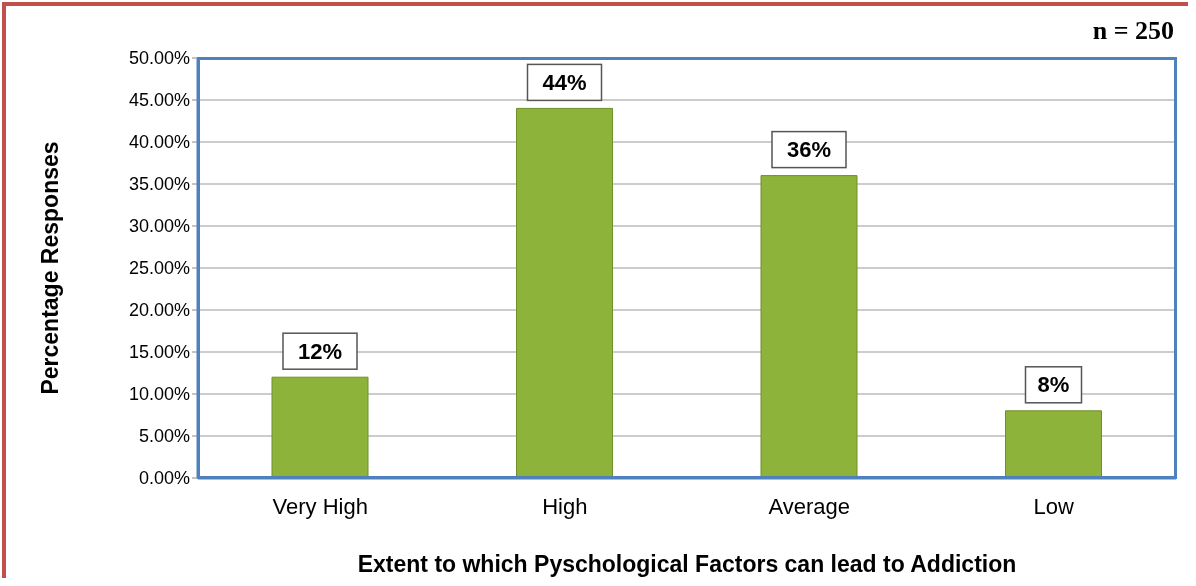 The height and width of the screenshot is (586, 1196). Describe the element at coordinates (1053, 385) in the screenshot. I see `data-label: 8%` at that location.